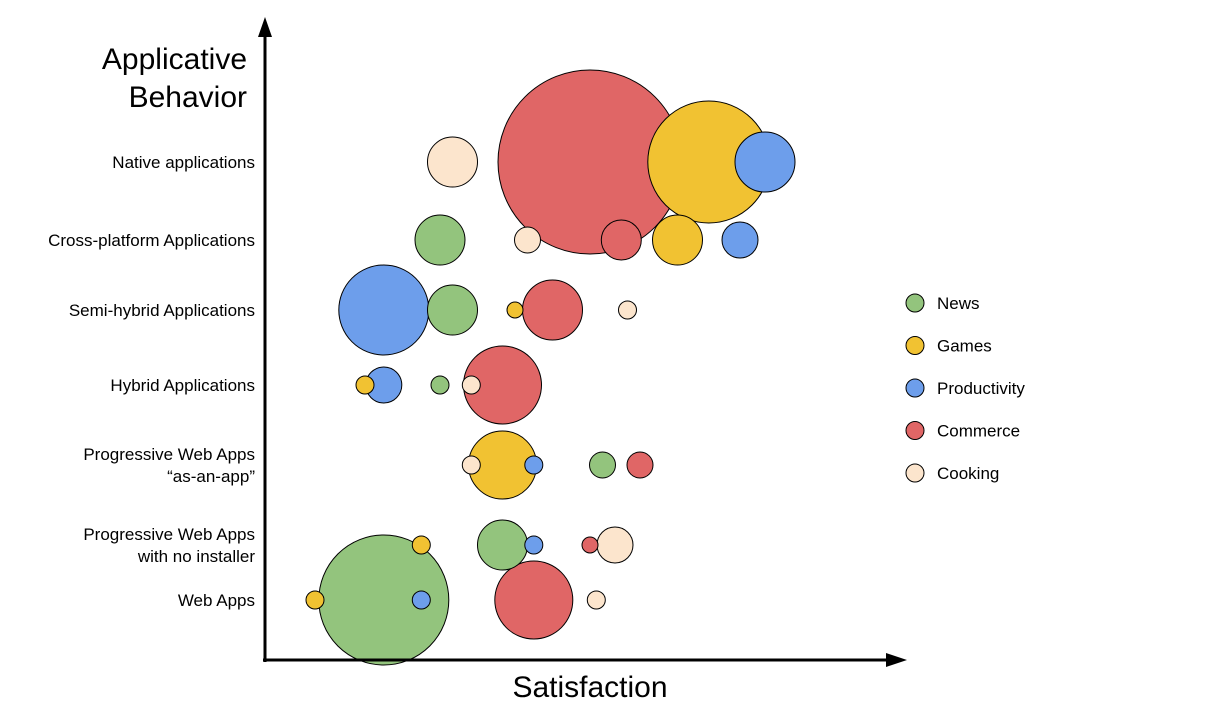  I want to click on legend-label-news: News, so click(958, 303).